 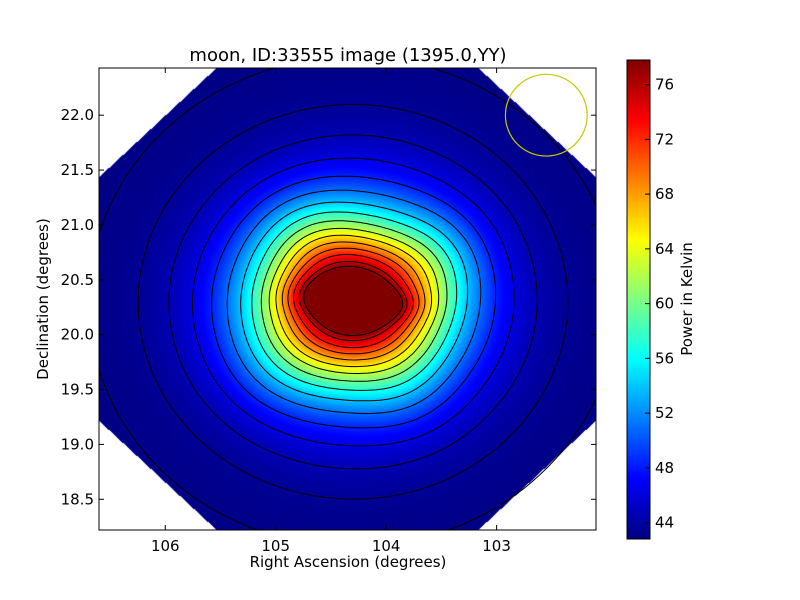 I want to click on x-tick-label: 103, so click(x=496, y=546).